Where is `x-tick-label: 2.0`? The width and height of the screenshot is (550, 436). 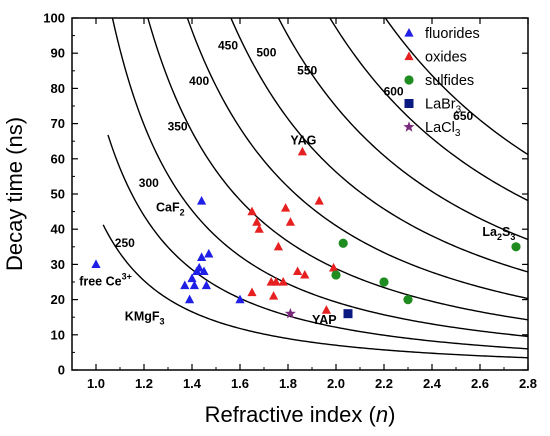
x-tick-label: 2.0 is located at coordinates (336, 383).